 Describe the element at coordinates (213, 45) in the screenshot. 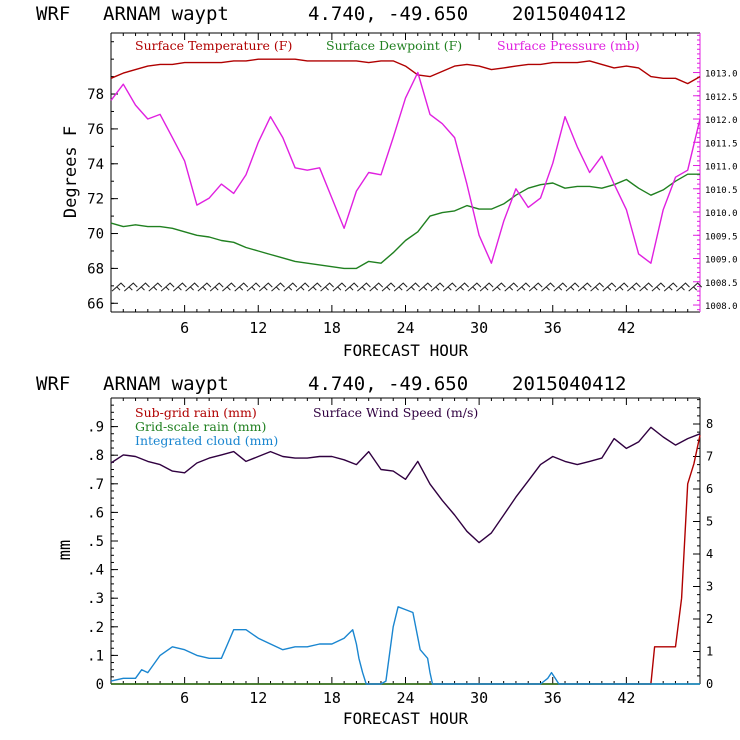

I see `legend-entry: Surface Temperature (F)` at that location.